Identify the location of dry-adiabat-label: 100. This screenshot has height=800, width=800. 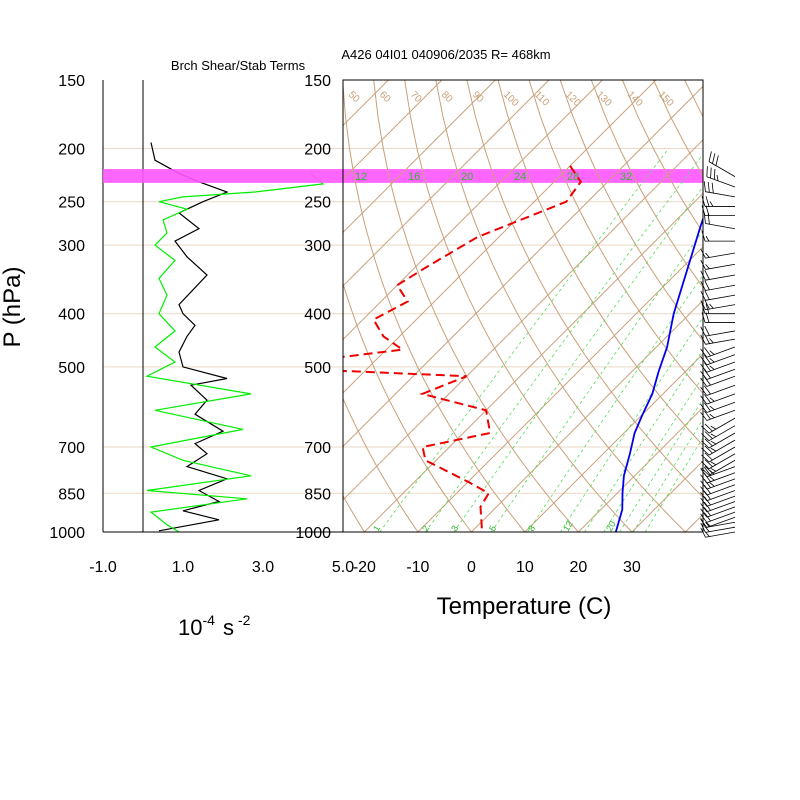
(511, 99).